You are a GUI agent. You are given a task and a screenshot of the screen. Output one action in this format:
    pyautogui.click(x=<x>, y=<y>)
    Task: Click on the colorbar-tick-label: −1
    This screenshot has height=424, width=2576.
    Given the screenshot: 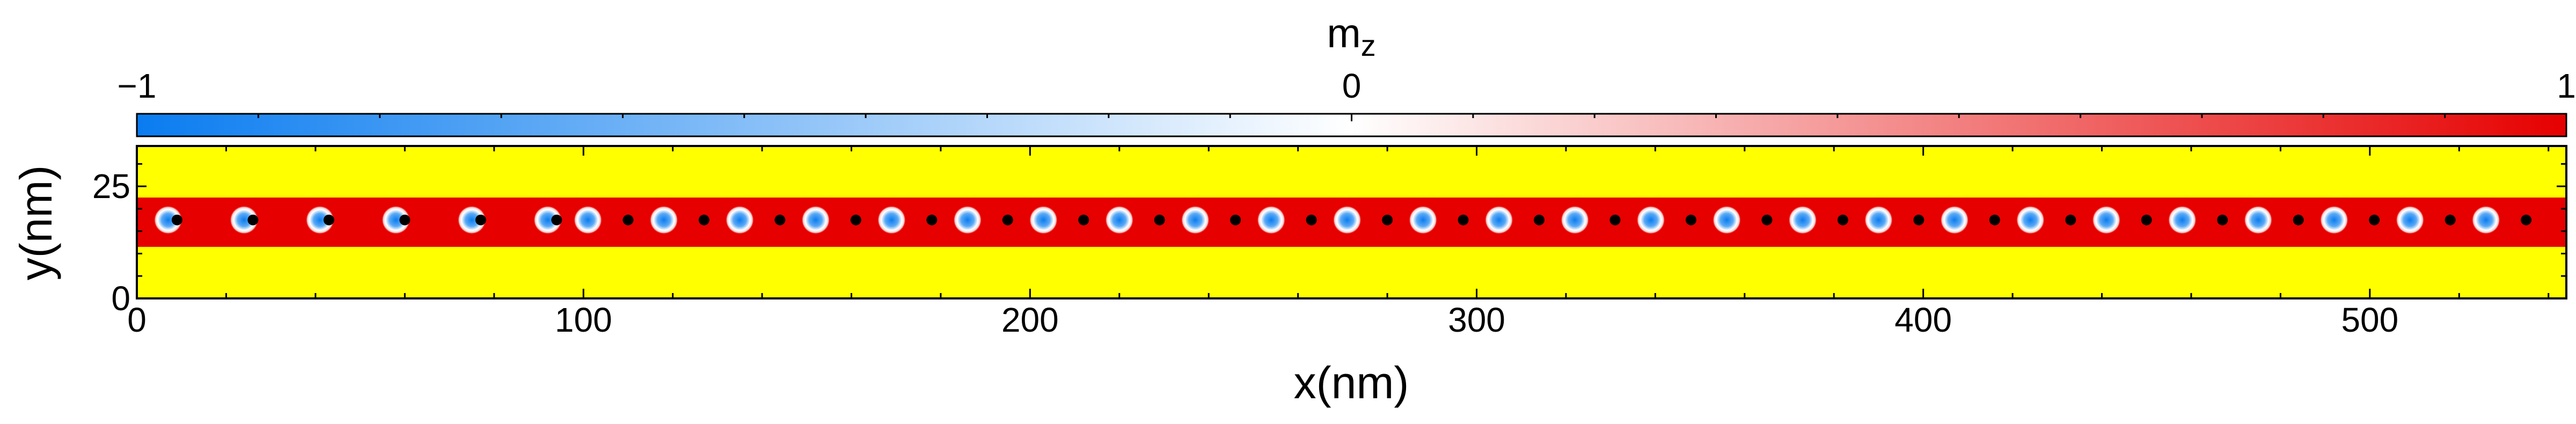 What is the action you would take?
    pyautogui.click(x=137, y=86)
    